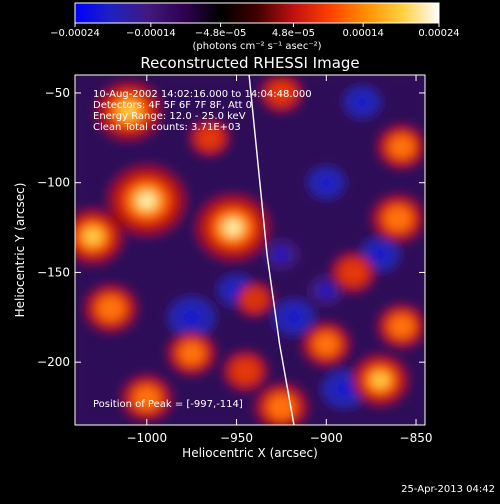 The image size is (500, 504). Describe the element at coordinates (146, 438) in the screenshot. I see `x-tick-label: −1000` at that location.